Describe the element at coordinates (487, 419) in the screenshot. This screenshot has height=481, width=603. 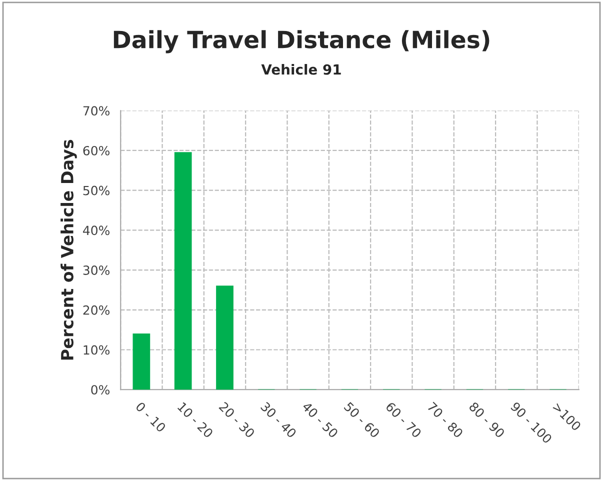
I see `x-tick-label: 80 - 90` at that location.